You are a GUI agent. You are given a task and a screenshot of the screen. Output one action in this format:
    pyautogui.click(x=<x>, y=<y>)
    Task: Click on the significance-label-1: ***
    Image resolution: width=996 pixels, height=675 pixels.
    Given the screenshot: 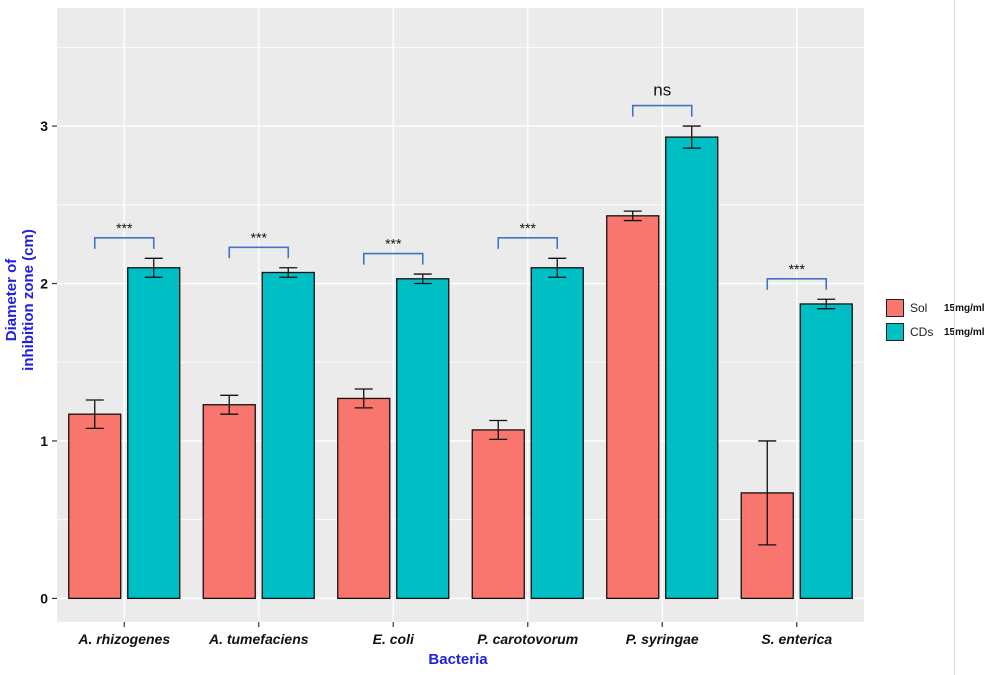 What is the action you would take?
    pyautogui.click(x=259, y=237)
    